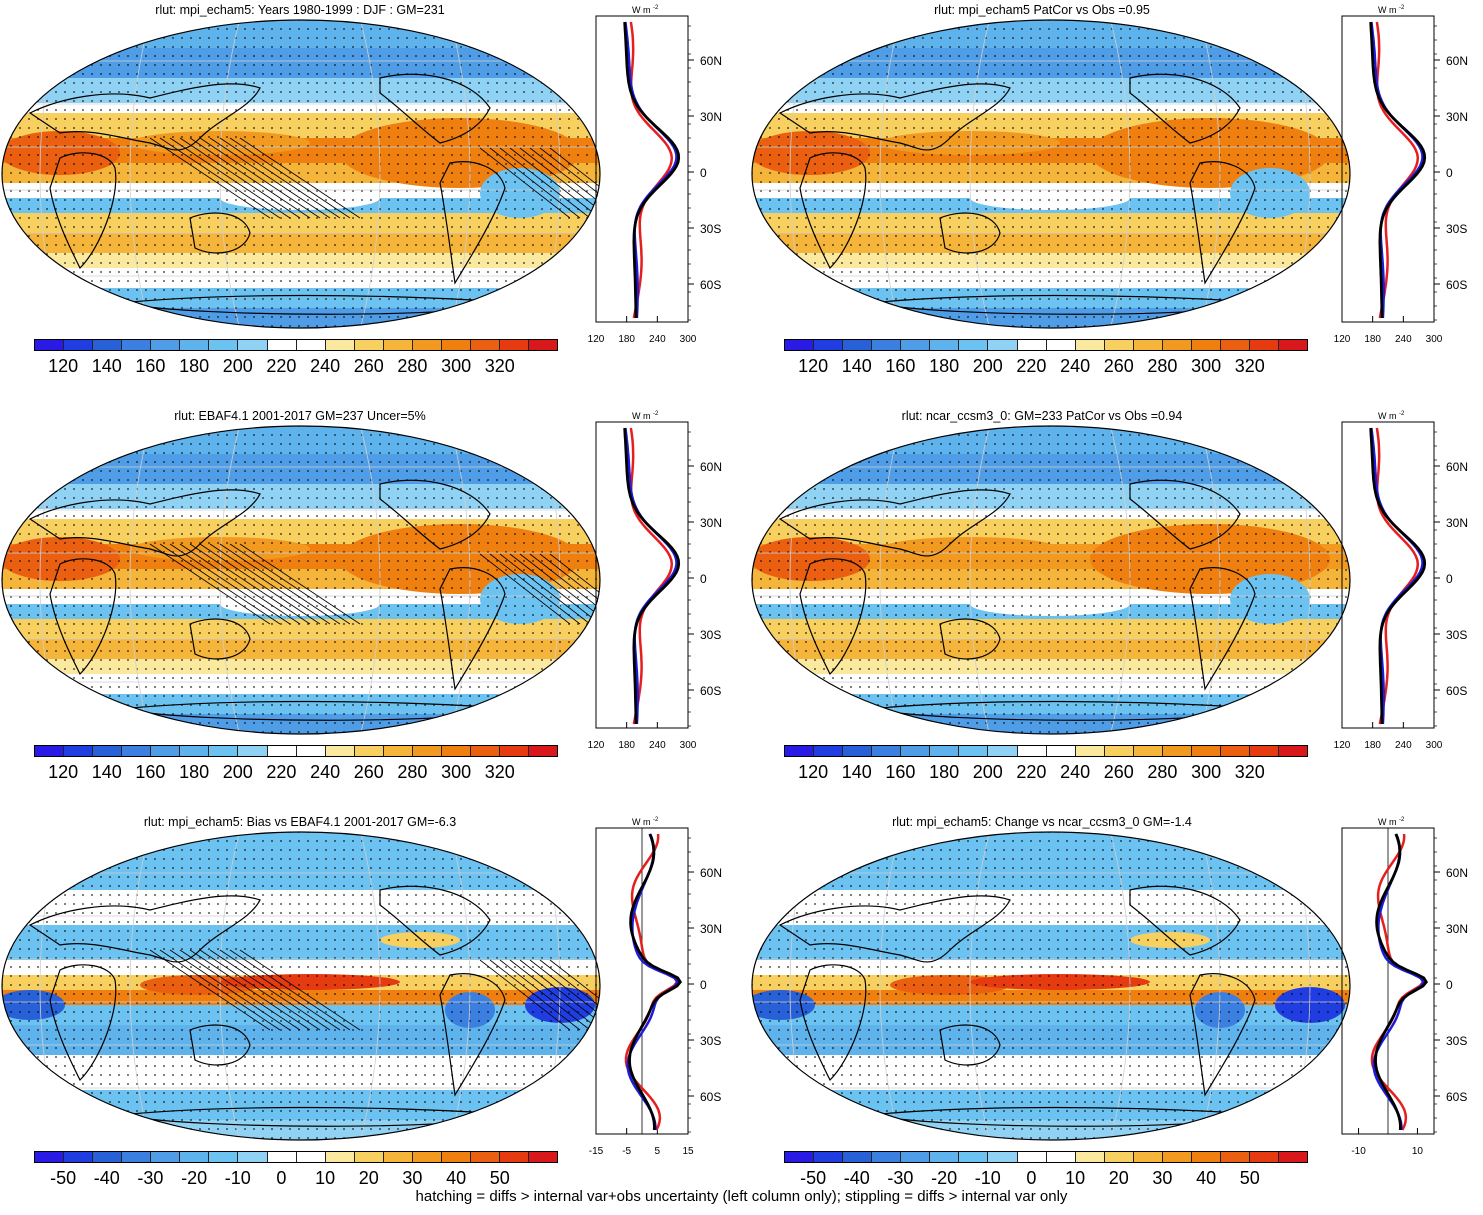 Image resolution: width=1483 pixels, height=1215 pixels. I want to click on colorbar-label: -30, so click(150, 1178).